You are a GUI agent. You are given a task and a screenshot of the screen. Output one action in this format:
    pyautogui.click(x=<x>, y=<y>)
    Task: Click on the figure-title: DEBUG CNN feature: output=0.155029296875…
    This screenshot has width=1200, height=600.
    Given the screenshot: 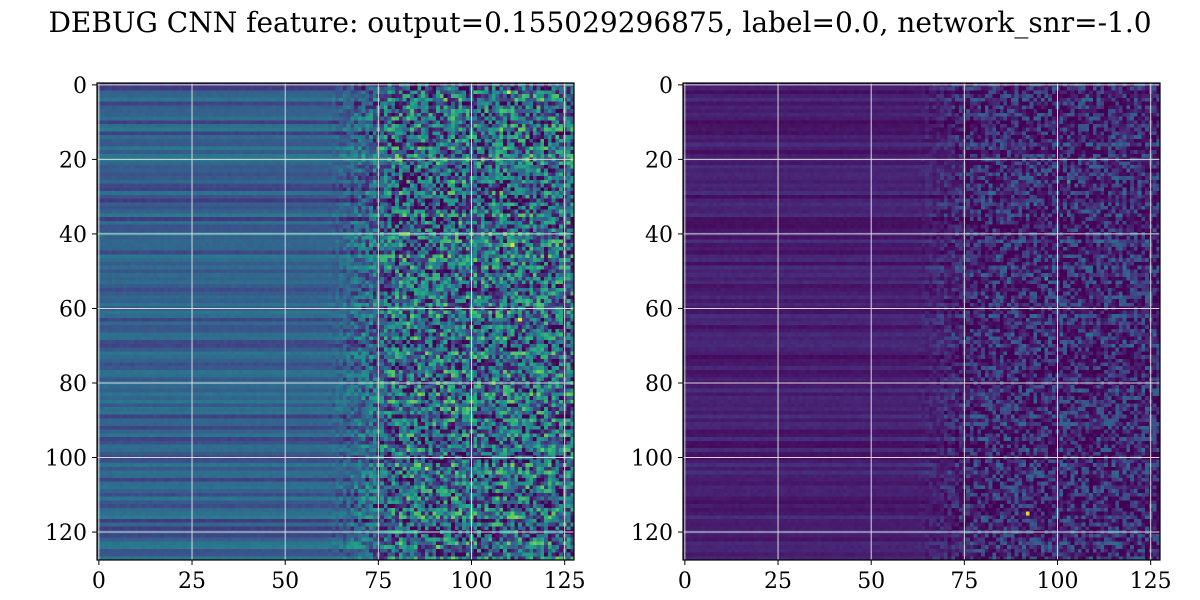 What is the action you would take?
    pyautogui.click(x=600, y=22)
    